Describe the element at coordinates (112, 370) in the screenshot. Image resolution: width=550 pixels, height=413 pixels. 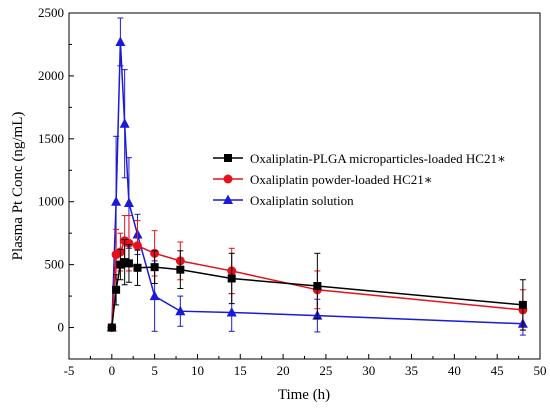
I see `x-tick-label: 0` at that location.